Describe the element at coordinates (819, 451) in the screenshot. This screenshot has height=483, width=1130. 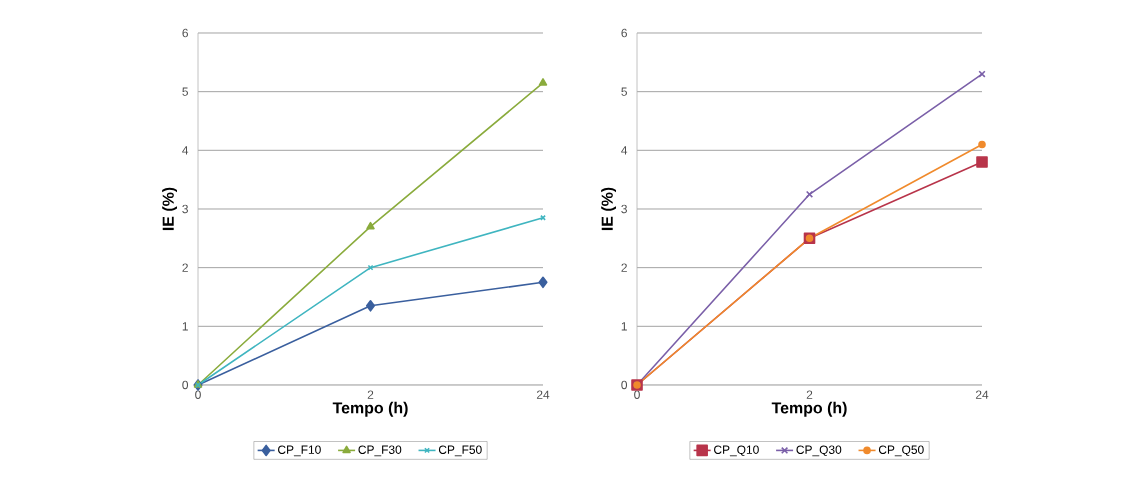
I see `legend-label: CP_Q30` at that location.